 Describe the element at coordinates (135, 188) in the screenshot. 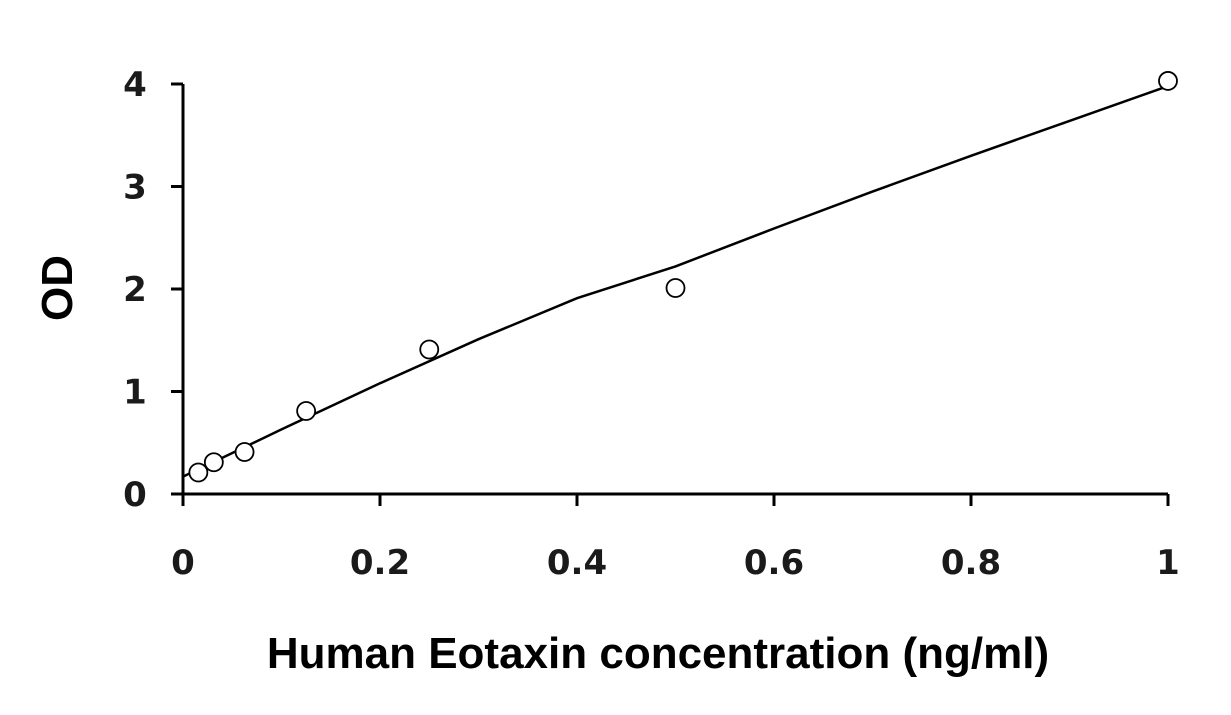

I see `y-tick-label: 3` at that location.